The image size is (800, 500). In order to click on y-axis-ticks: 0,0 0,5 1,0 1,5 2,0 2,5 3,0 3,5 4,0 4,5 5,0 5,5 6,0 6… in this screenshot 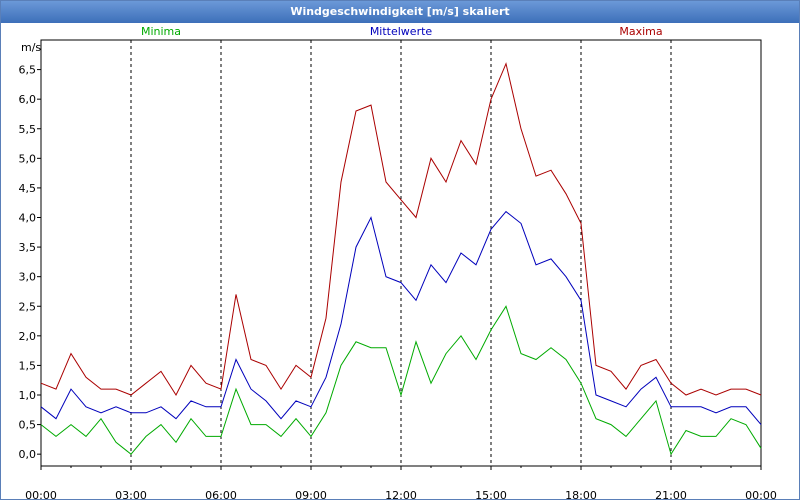, I will do `click(30, 262)`.